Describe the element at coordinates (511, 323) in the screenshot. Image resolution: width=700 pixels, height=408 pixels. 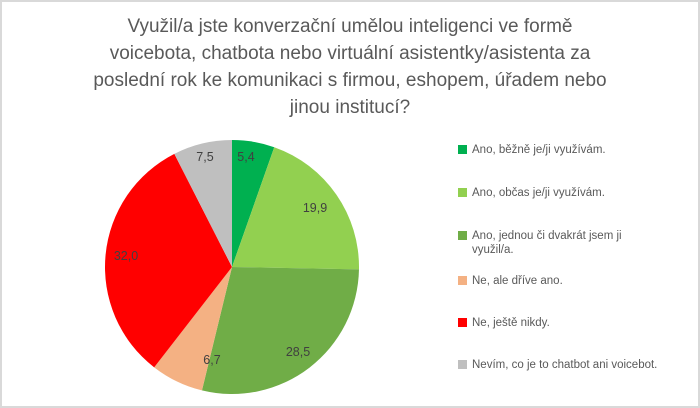
I see `legend-label: Ne, ještě nikdy.` at that location.